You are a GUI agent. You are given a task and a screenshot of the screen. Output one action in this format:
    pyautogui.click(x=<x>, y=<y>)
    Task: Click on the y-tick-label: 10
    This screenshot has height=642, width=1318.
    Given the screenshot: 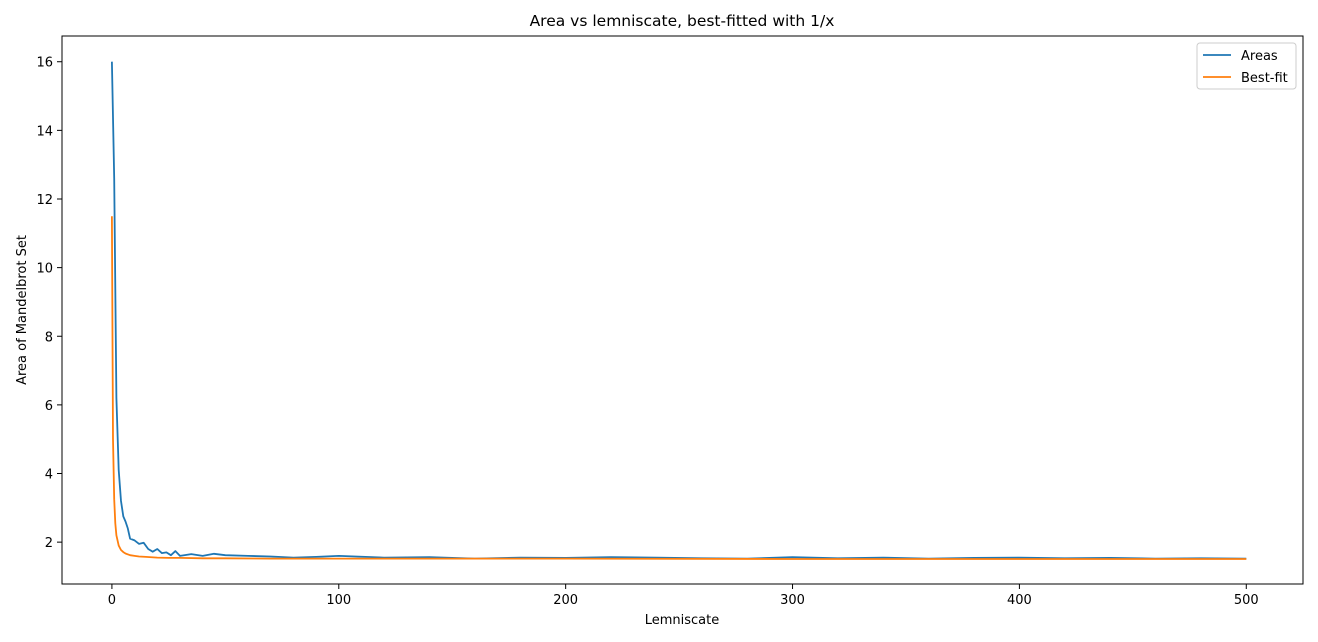 What is the action you would take?
    pyautogui.click(x=44, y=269)
    